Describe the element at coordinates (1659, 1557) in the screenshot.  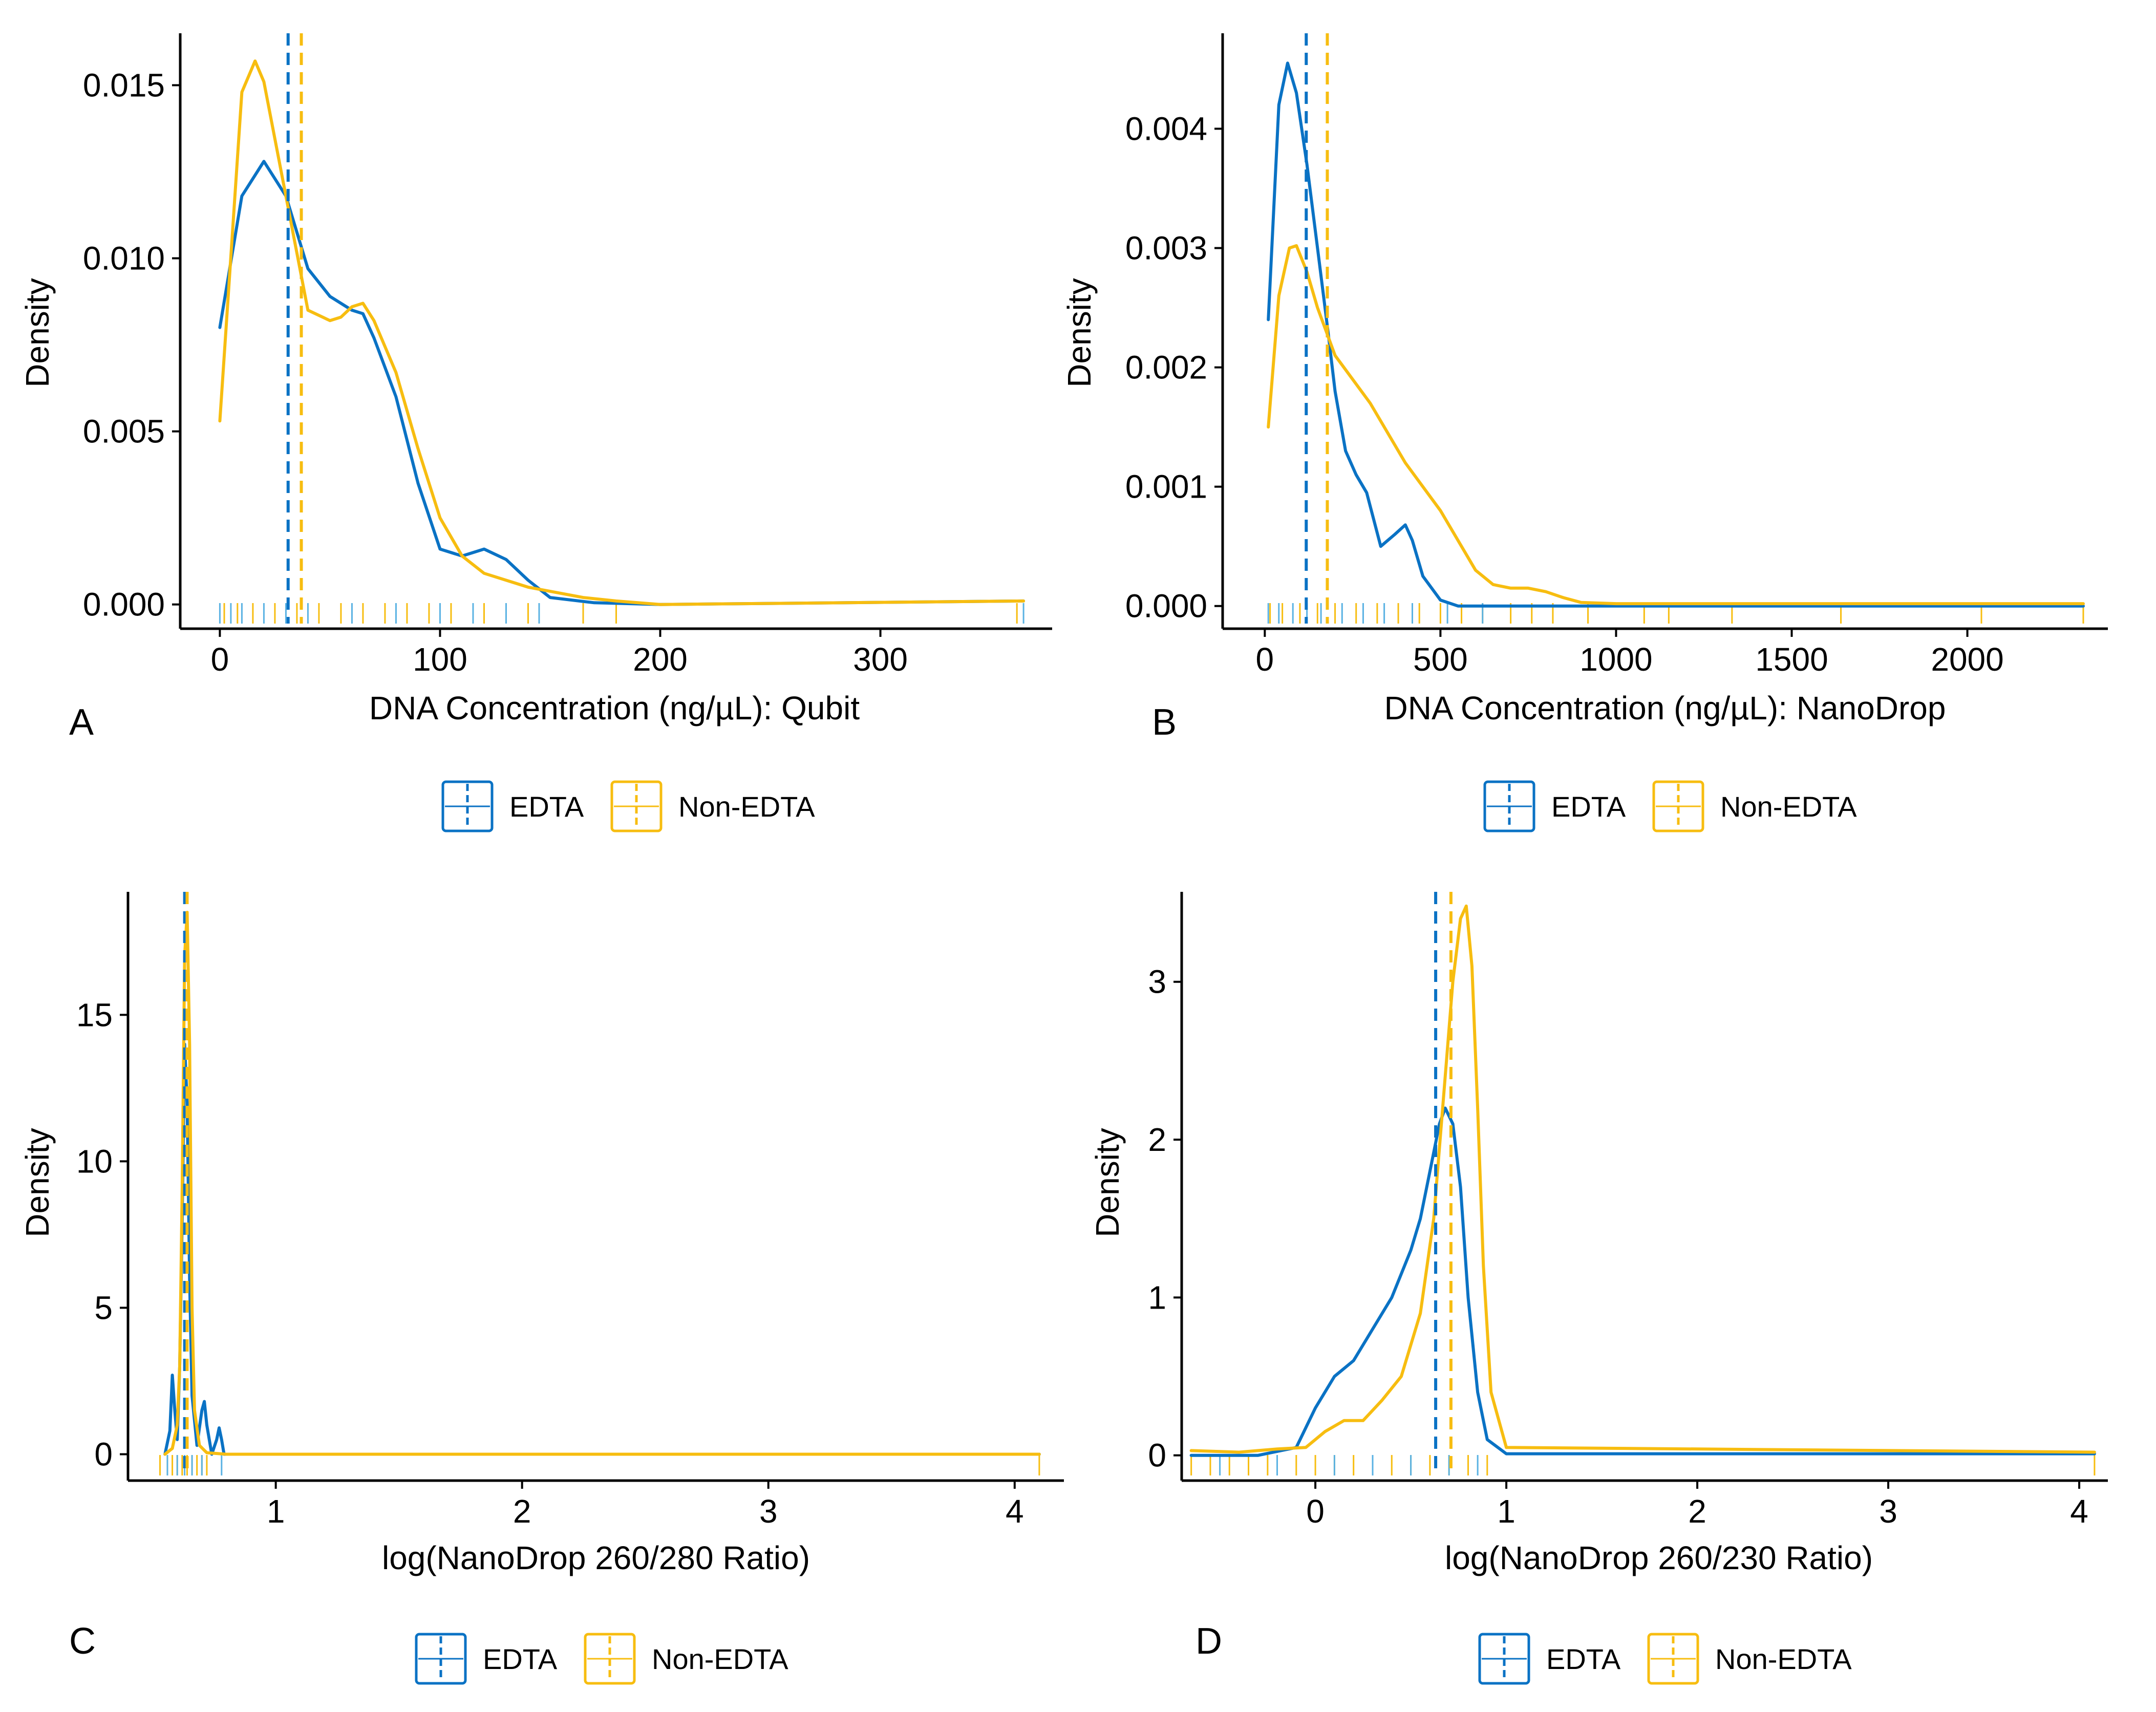
I see `x-axis-title: log(NanoDrop 260/230 Ratio)` at that location.